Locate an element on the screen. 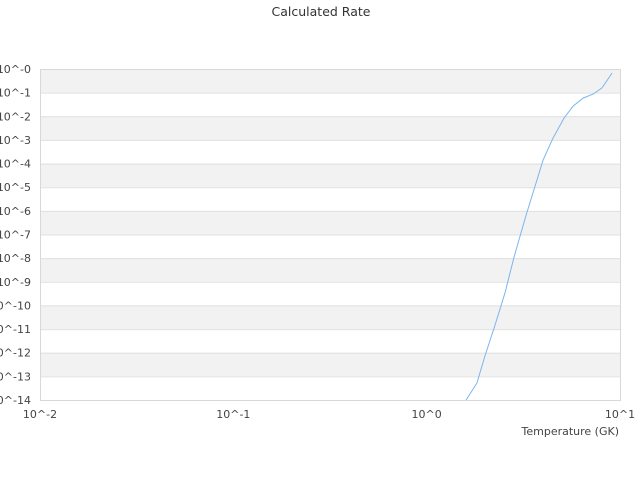 The height and width of the screenshot is (480, 640). y-tick-label: 10^-6 is located at coordinates (15, 211).